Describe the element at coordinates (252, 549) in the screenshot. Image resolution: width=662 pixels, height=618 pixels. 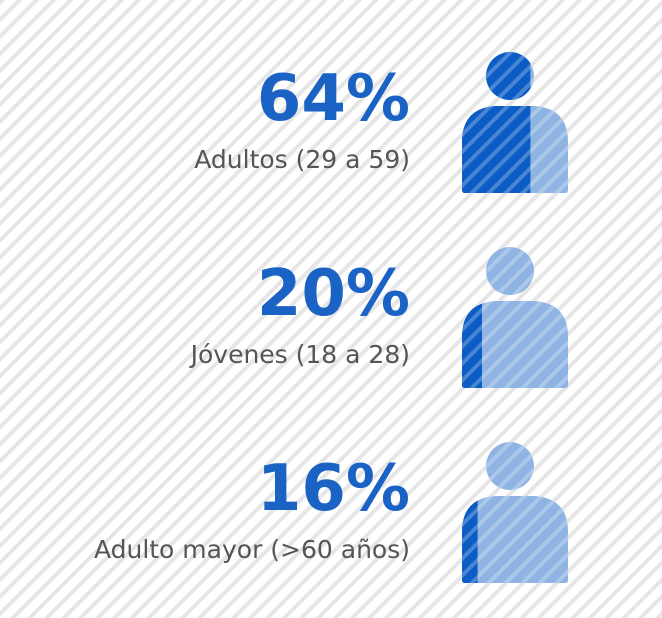
I see `category-label: Adulto mayor (>60 años)` at that location.